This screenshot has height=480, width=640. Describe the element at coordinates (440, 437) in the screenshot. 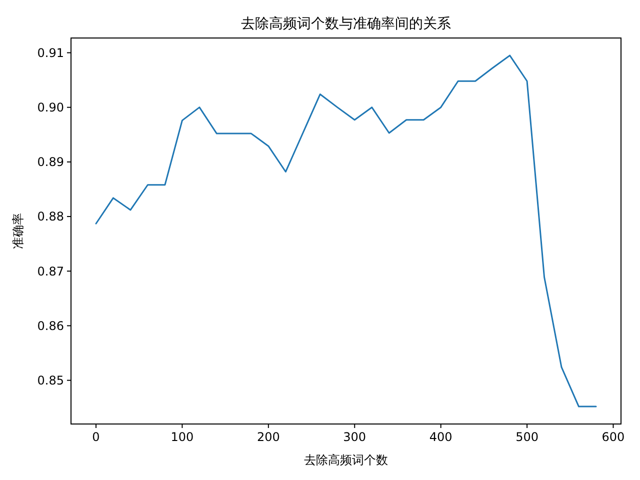

I see `x-tick-label: 400` at that location.